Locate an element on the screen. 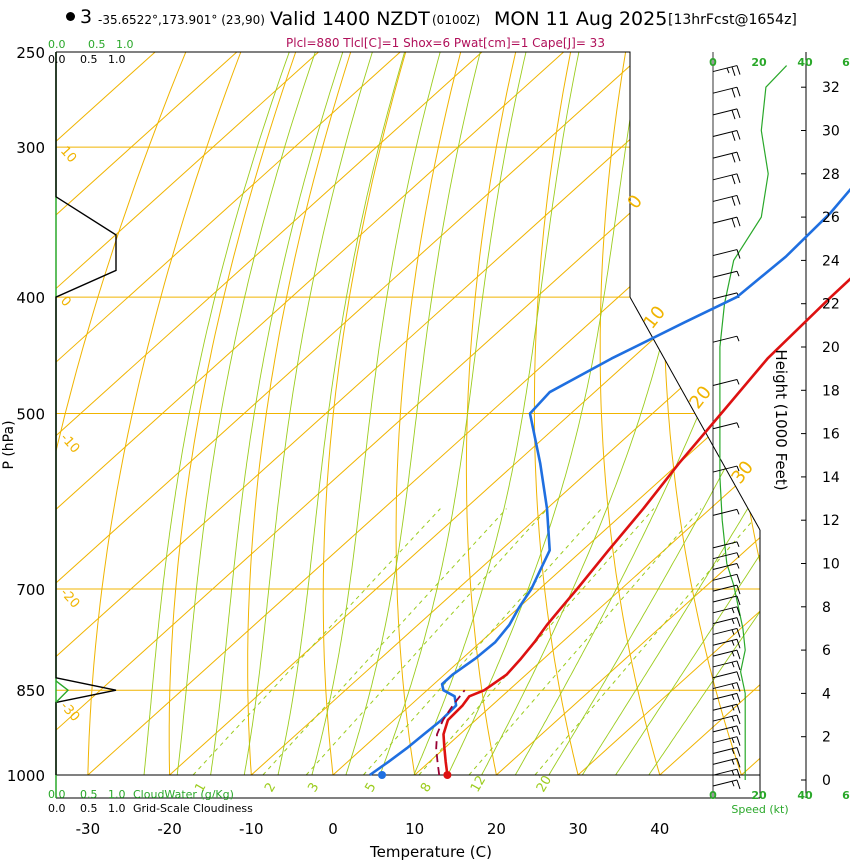 This screenshot has width=850, height=860. mixing-ratio-label: 3 is located at coordinates (313, 787).